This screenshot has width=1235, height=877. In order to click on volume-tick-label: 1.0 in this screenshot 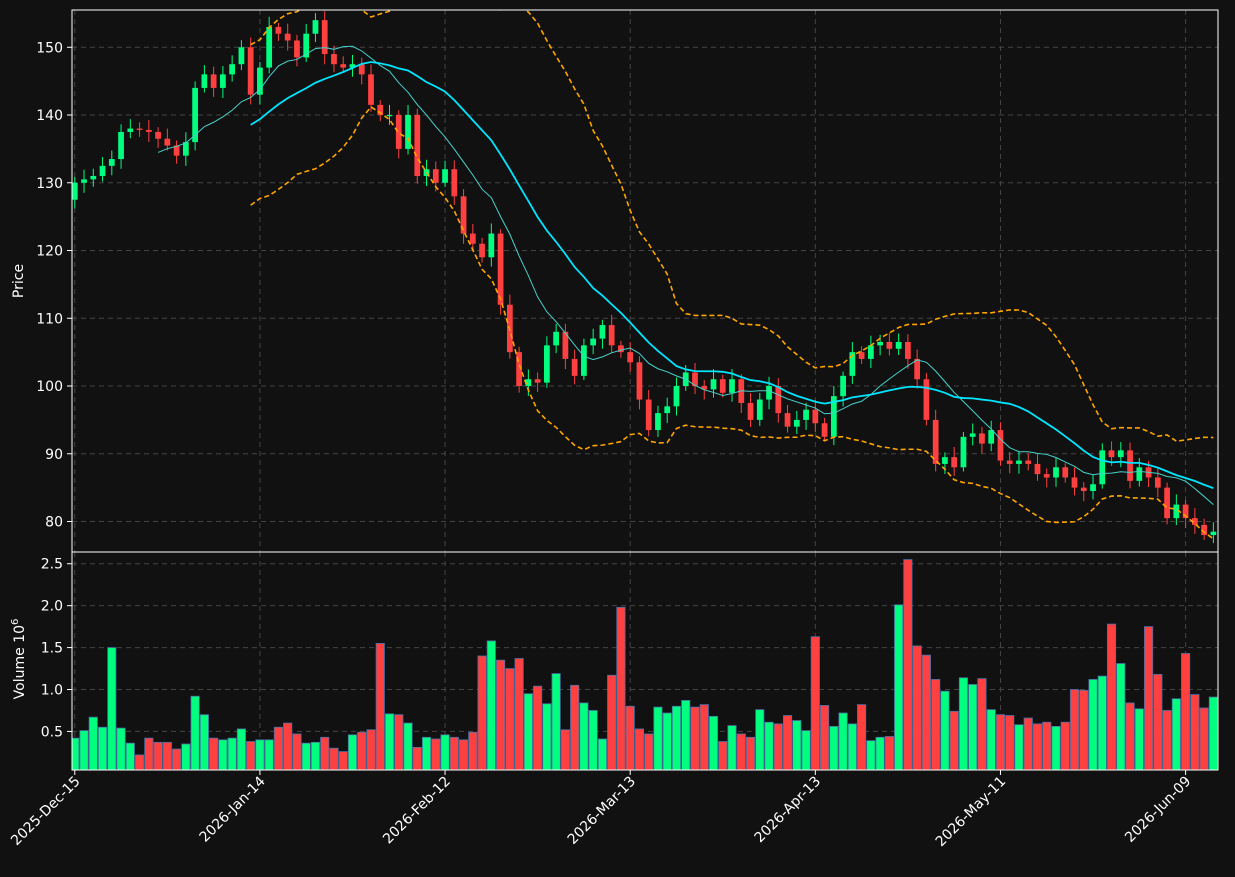, I will do `click(52, 691)`.